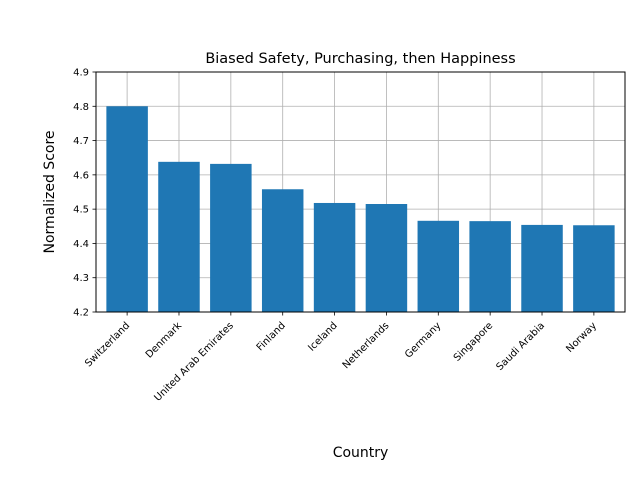  What do you see at coordinates (81, 244) in the screenshot?
I see `y-tick-label: 4.4` at bounding box center [81, 244].